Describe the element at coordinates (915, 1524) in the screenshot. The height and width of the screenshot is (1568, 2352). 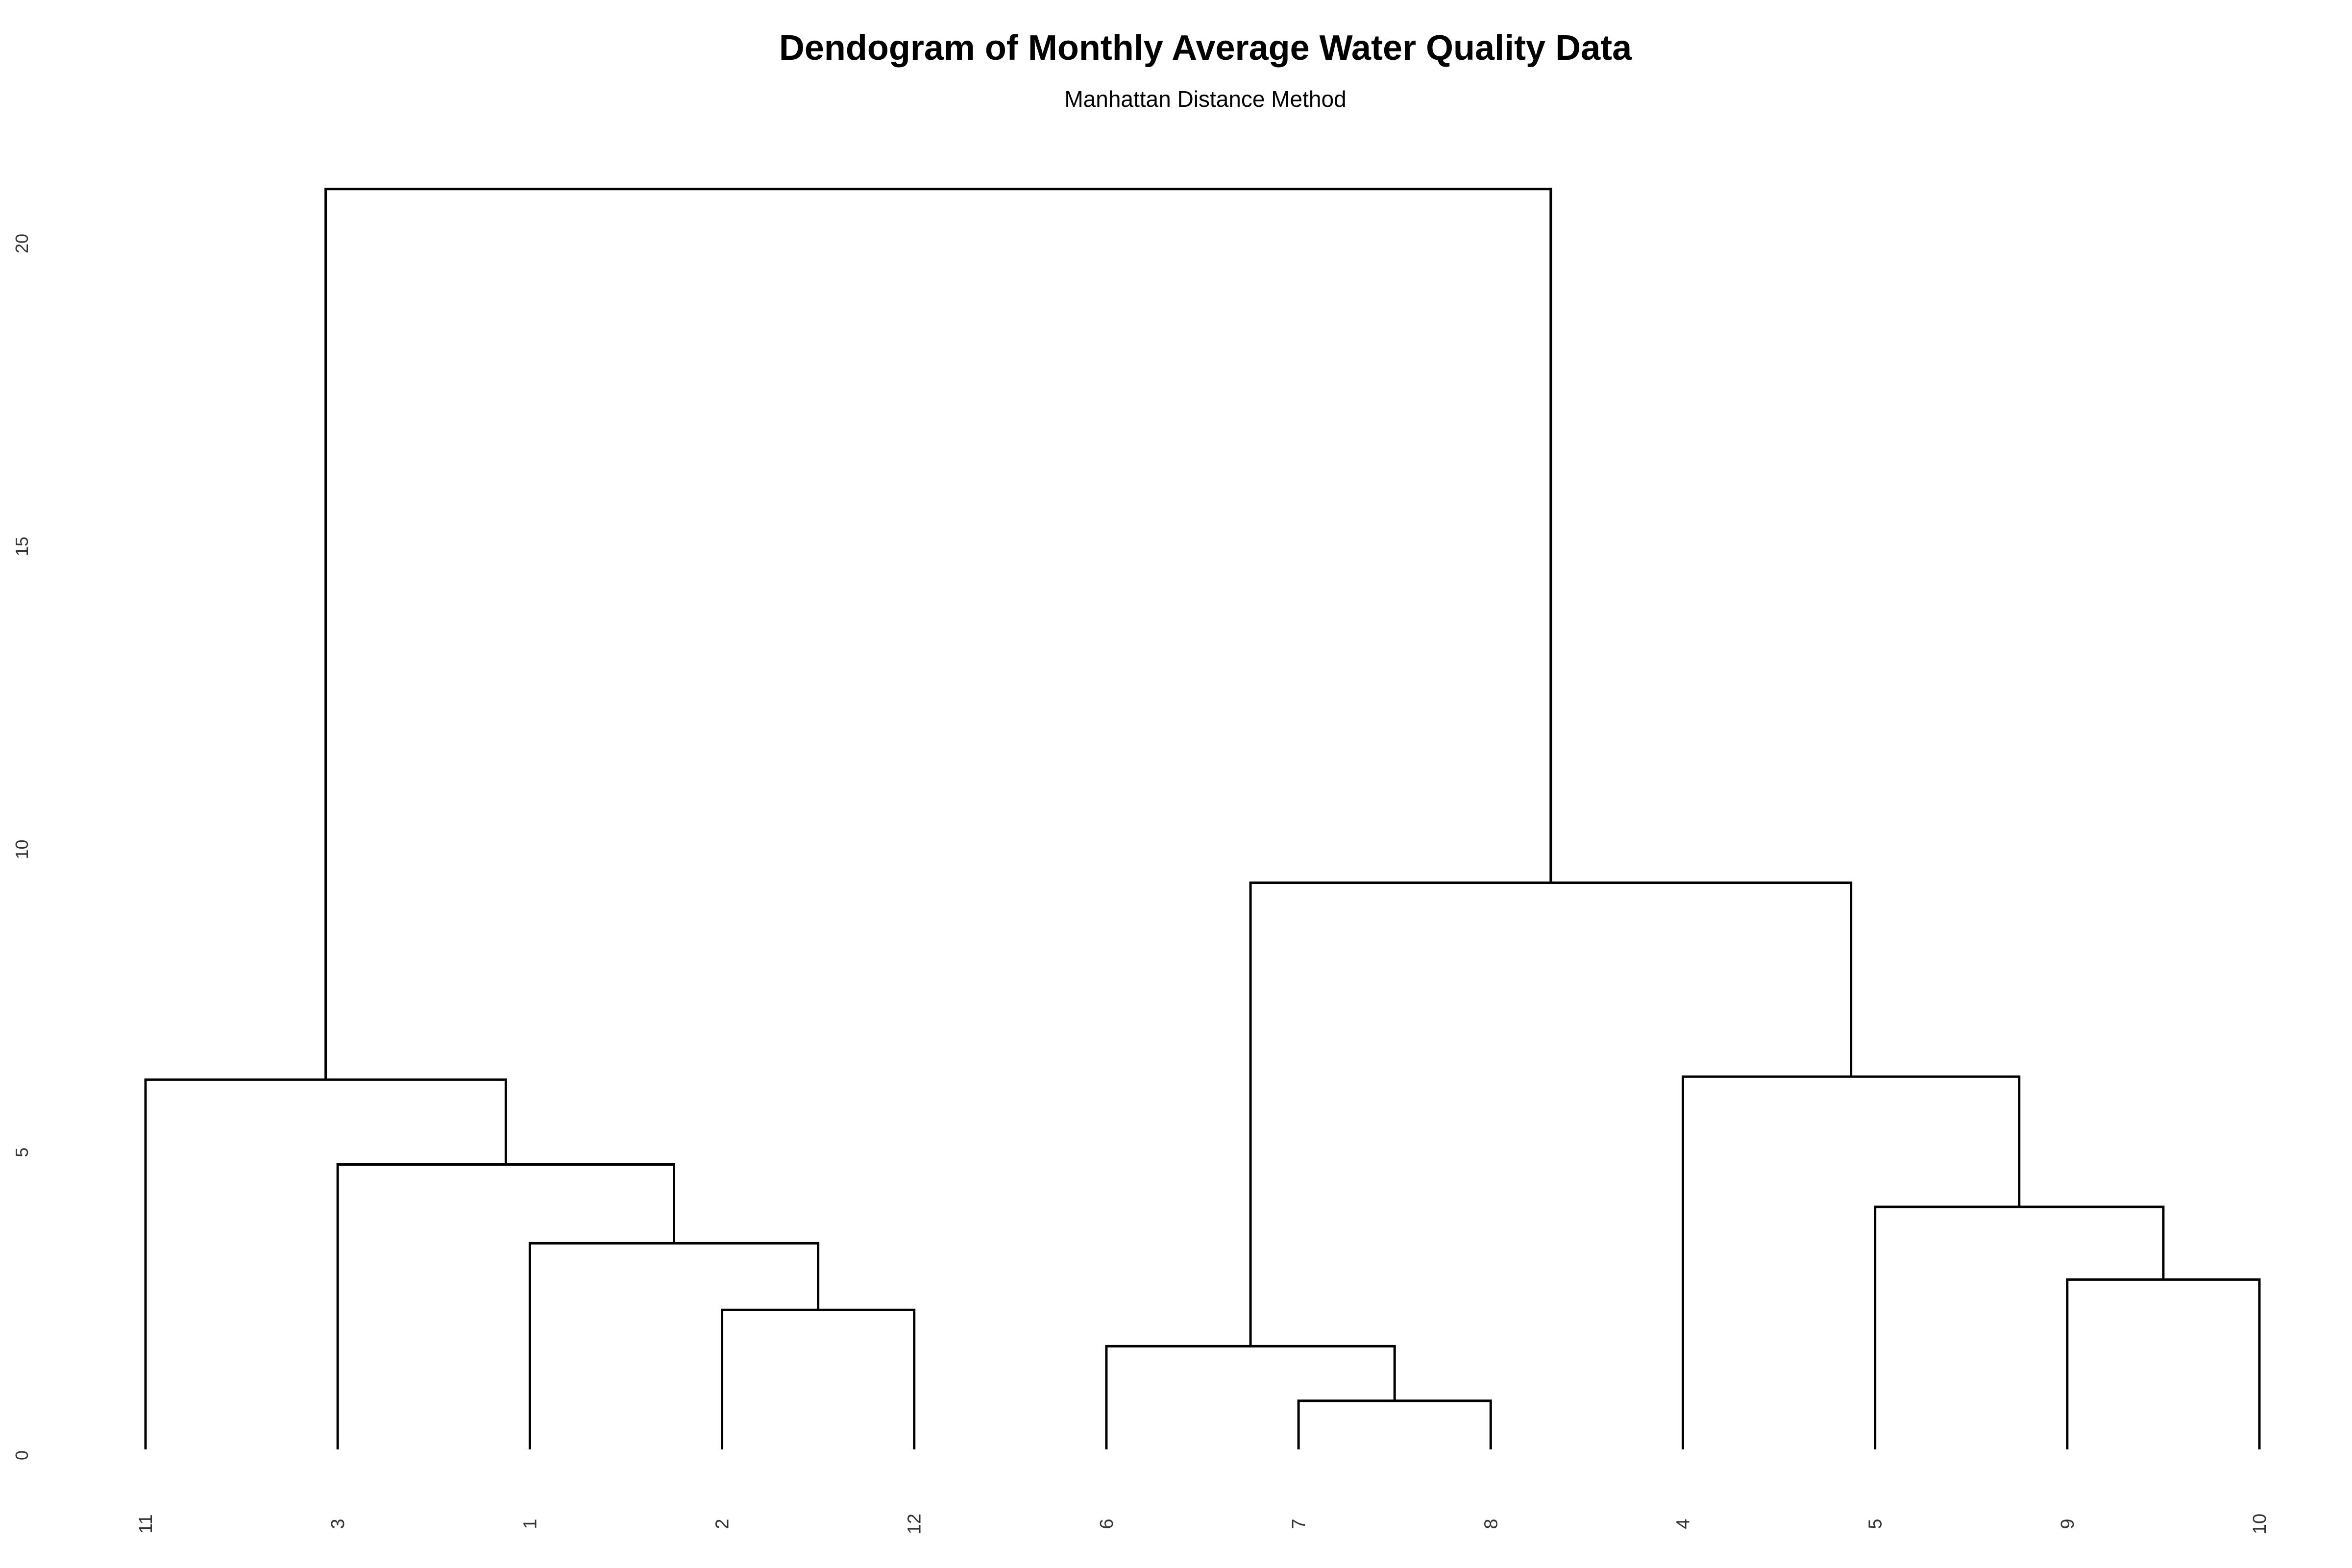
I see `leaf-label: 12` at that location.